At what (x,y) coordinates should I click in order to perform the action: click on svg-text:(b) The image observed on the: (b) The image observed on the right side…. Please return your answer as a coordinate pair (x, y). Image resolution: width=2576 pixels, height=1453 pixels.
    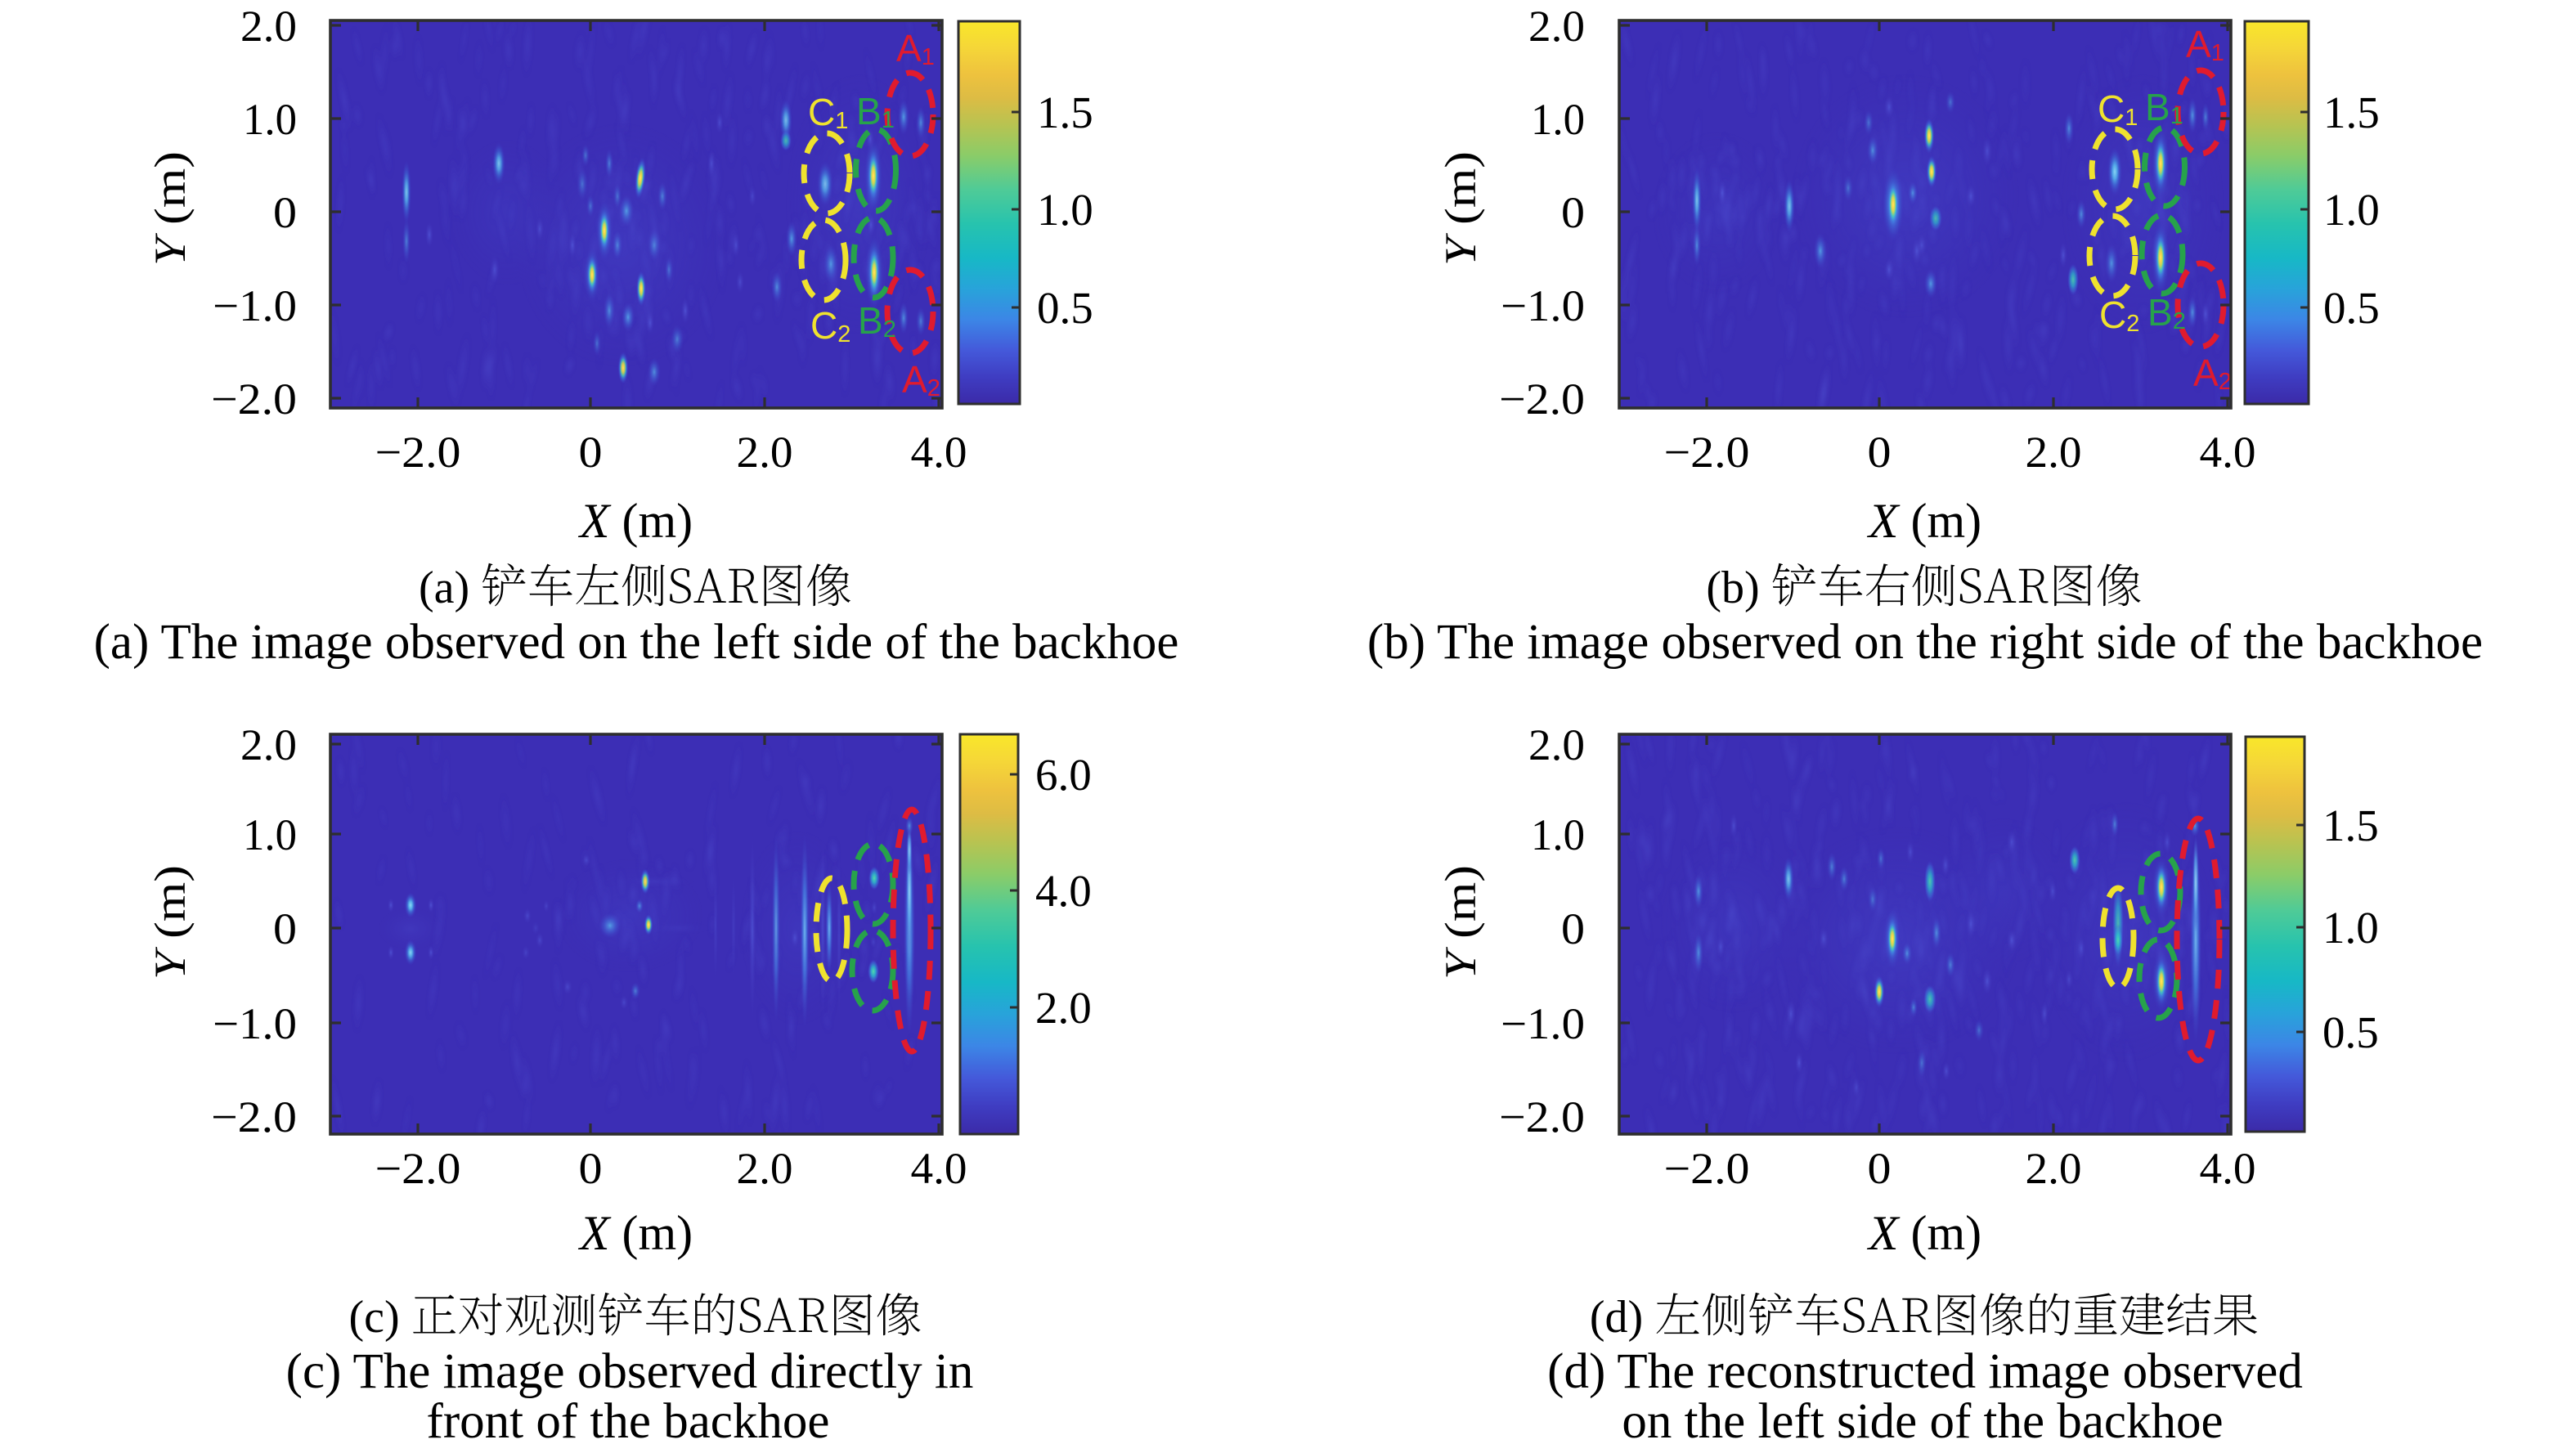
    Looking at the image, I should click on (1925, 642).